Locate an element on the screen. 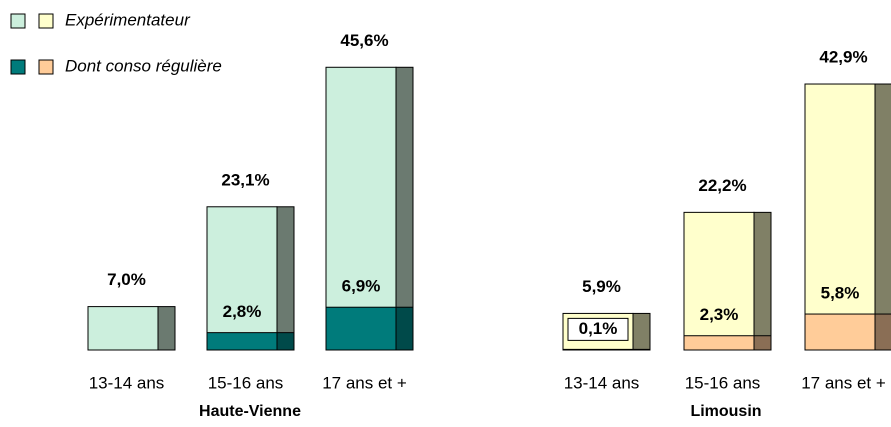  value-label: 45,6% is located at coordinates (364, 40).